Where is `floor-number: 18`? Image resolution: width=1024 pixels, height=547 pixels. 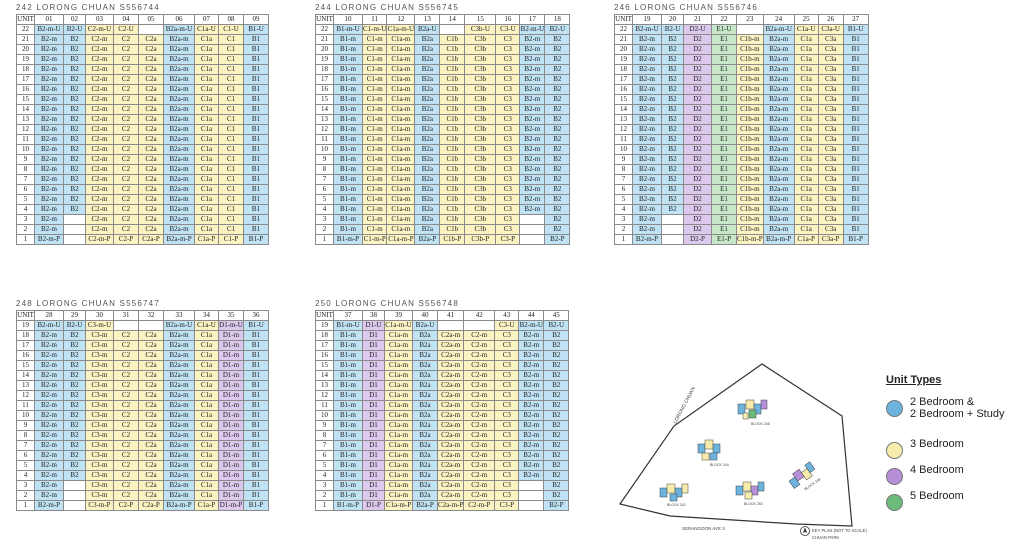 floor-number: 18 is located at coordinates (623, 69).